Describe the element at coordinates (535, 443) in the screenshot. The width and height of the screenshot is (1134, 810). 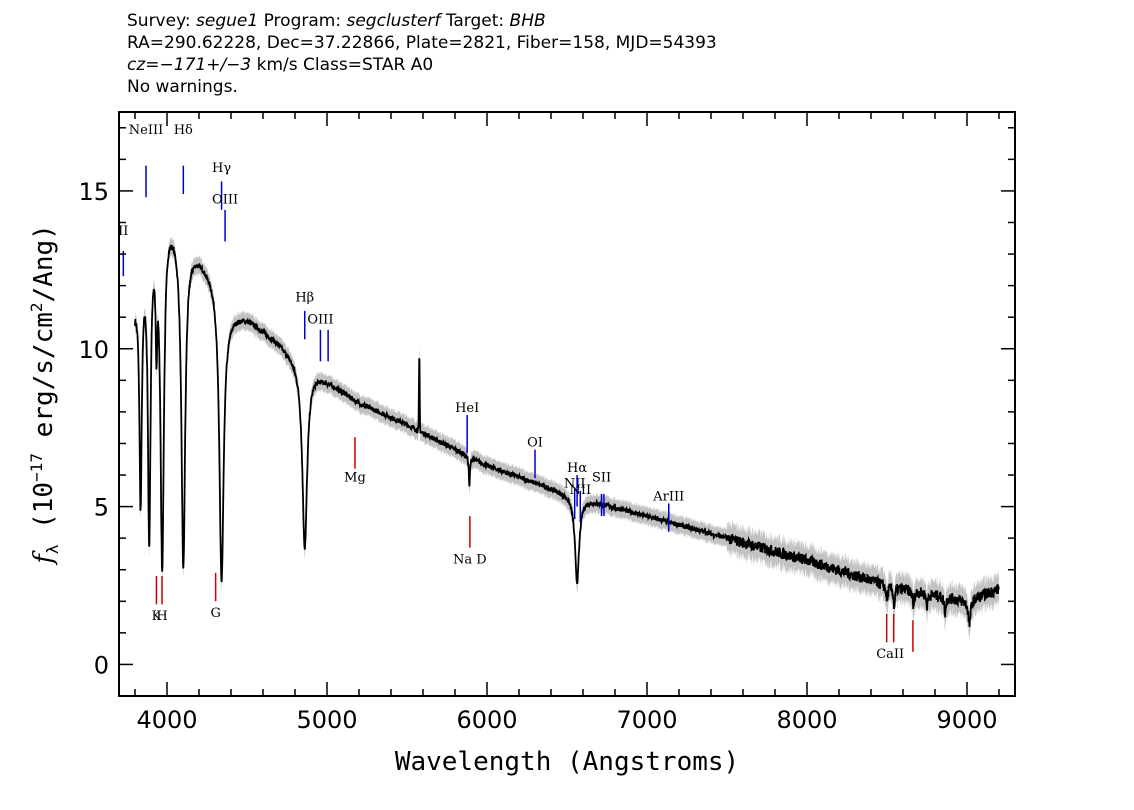
I see `emission-line-label: OI` at that location.